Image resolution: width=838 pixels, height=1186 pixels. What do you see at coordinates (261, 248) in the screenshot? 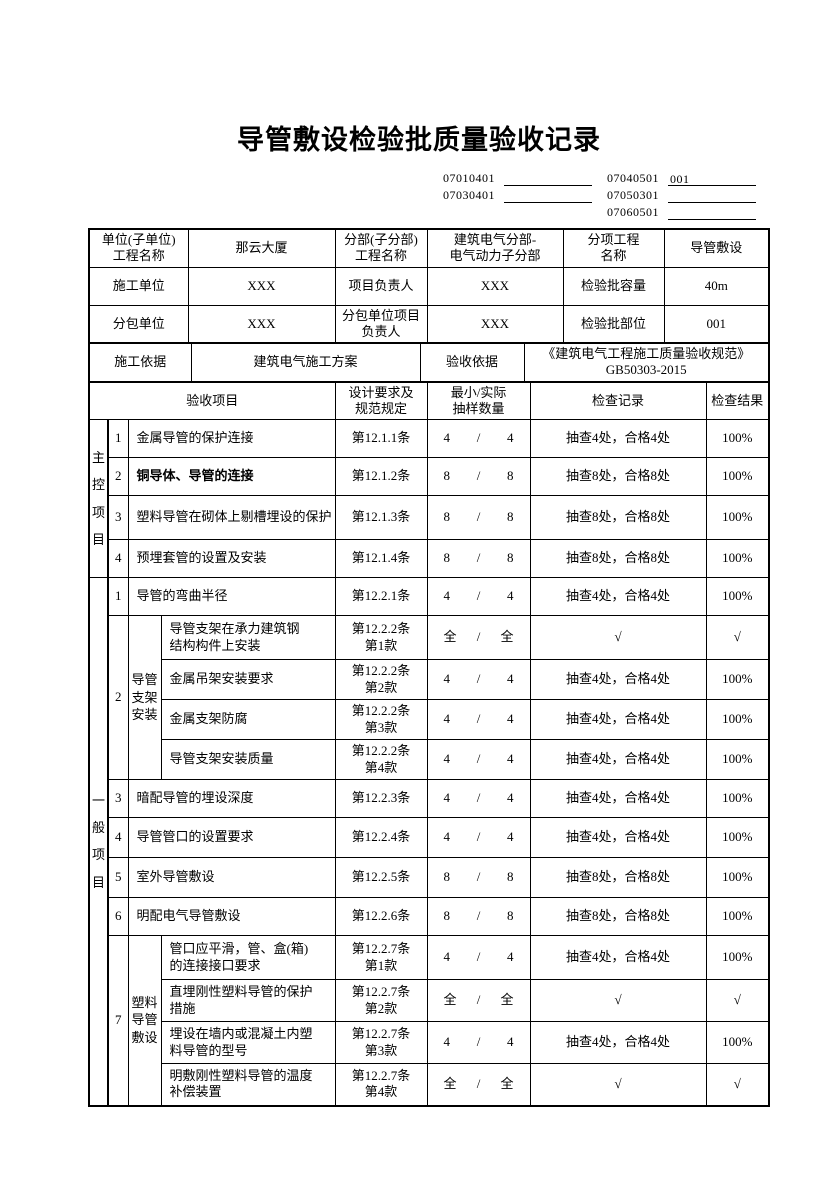
I see `info-value: 那云大厦` at bounding box center [261, 248].